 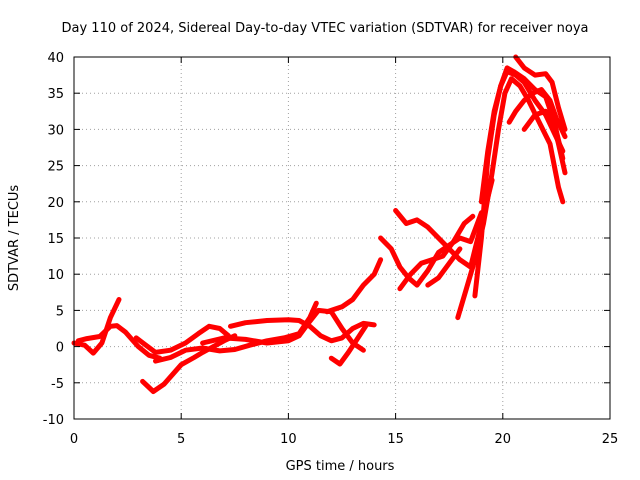 What do you see at coordinates (503, 439) in the screenshot?
I see `x-tick-label: 20` at bounding box center [503, 439].